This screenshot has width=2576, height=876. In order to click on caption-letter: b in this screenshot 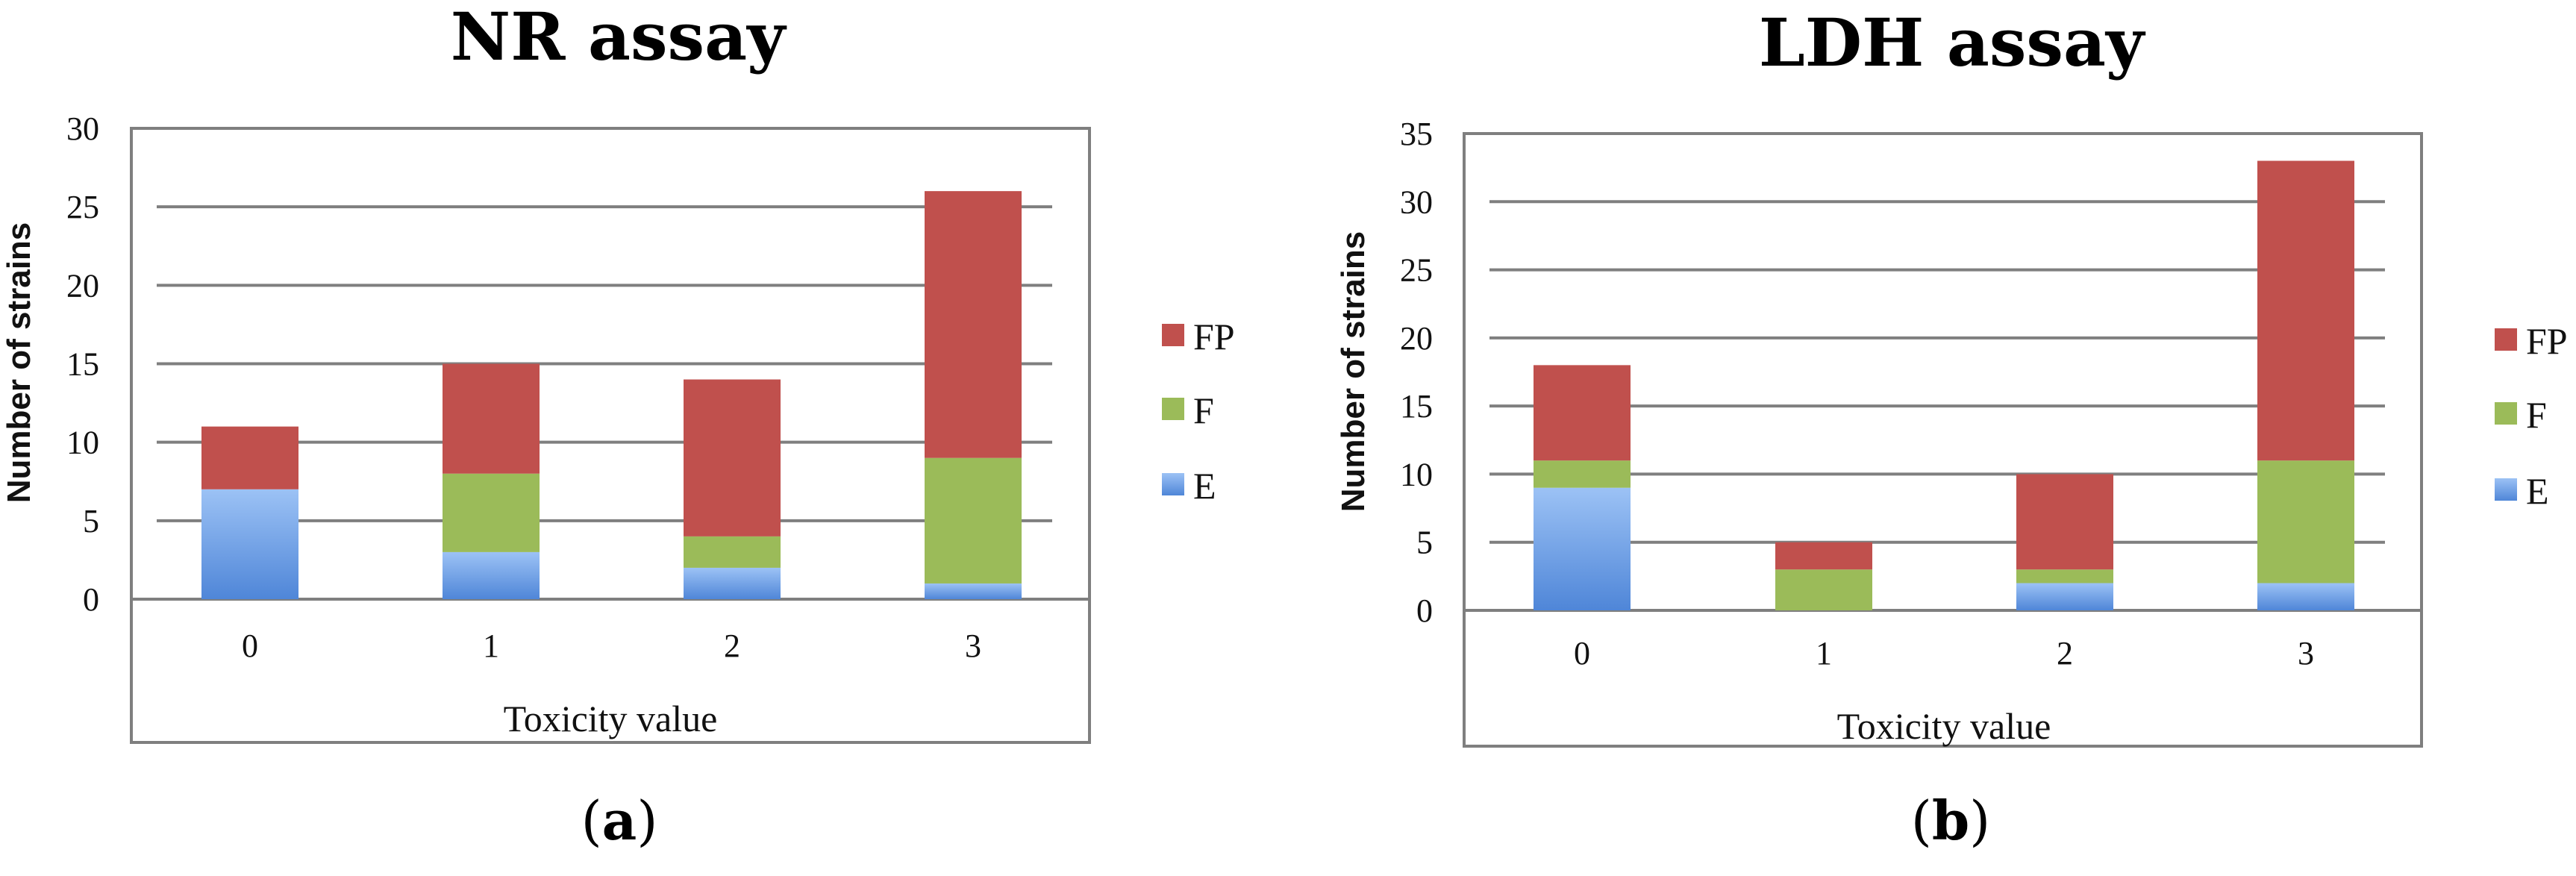, I will do `click(1950, 821)`.